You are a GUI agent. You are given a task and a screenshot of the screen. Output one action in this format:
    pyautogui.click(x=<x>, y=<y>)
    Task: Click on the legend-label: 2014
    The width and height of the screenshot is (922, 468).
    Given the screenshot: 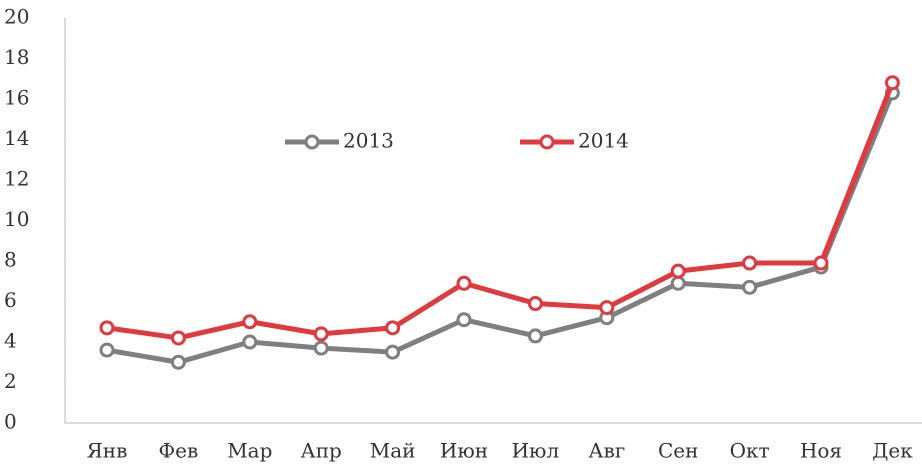 What is the action you would take?
    pyautogui.click(x=603, y=141)
    